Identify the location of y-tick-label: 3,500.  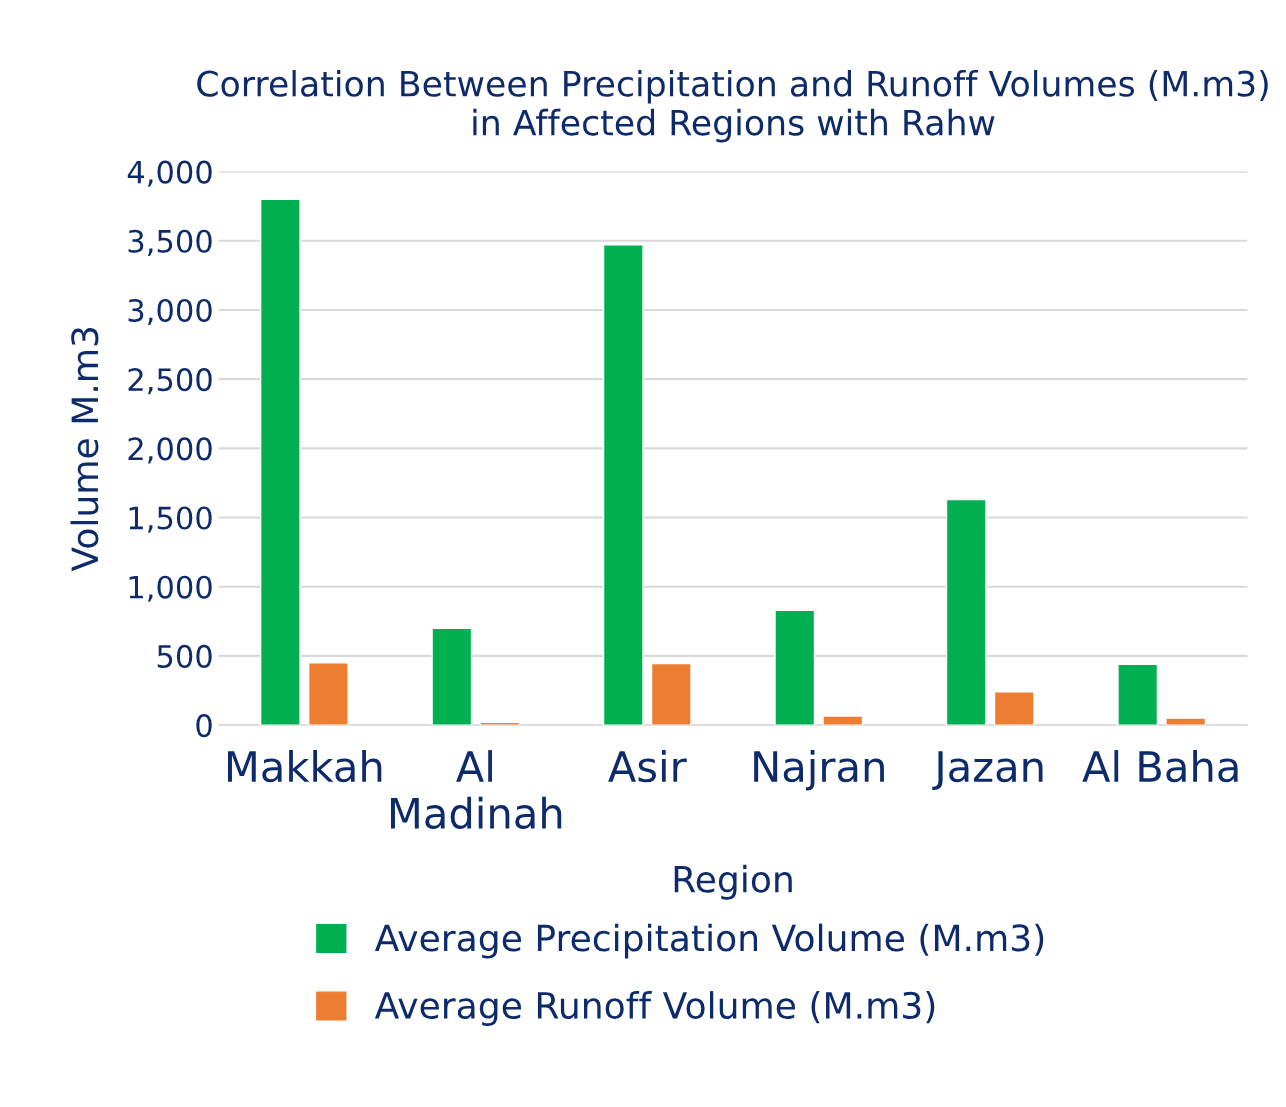
(170, 242).